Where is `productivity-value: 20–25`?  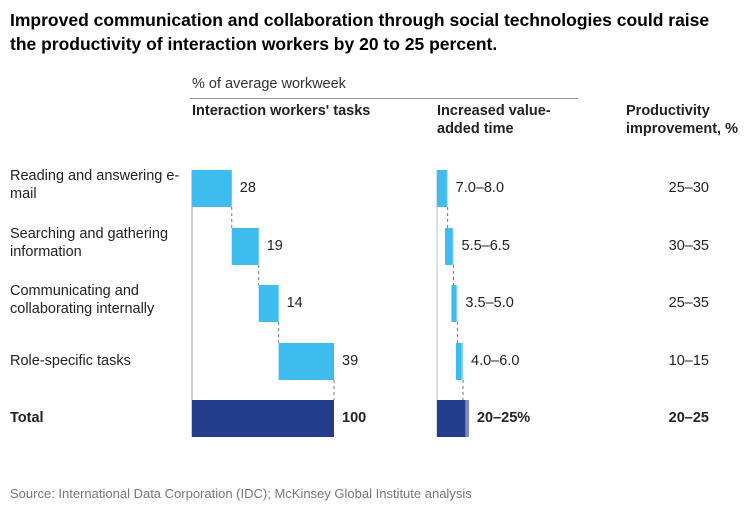 productivity-value: 20–25 is located at coordinates (688, 418).